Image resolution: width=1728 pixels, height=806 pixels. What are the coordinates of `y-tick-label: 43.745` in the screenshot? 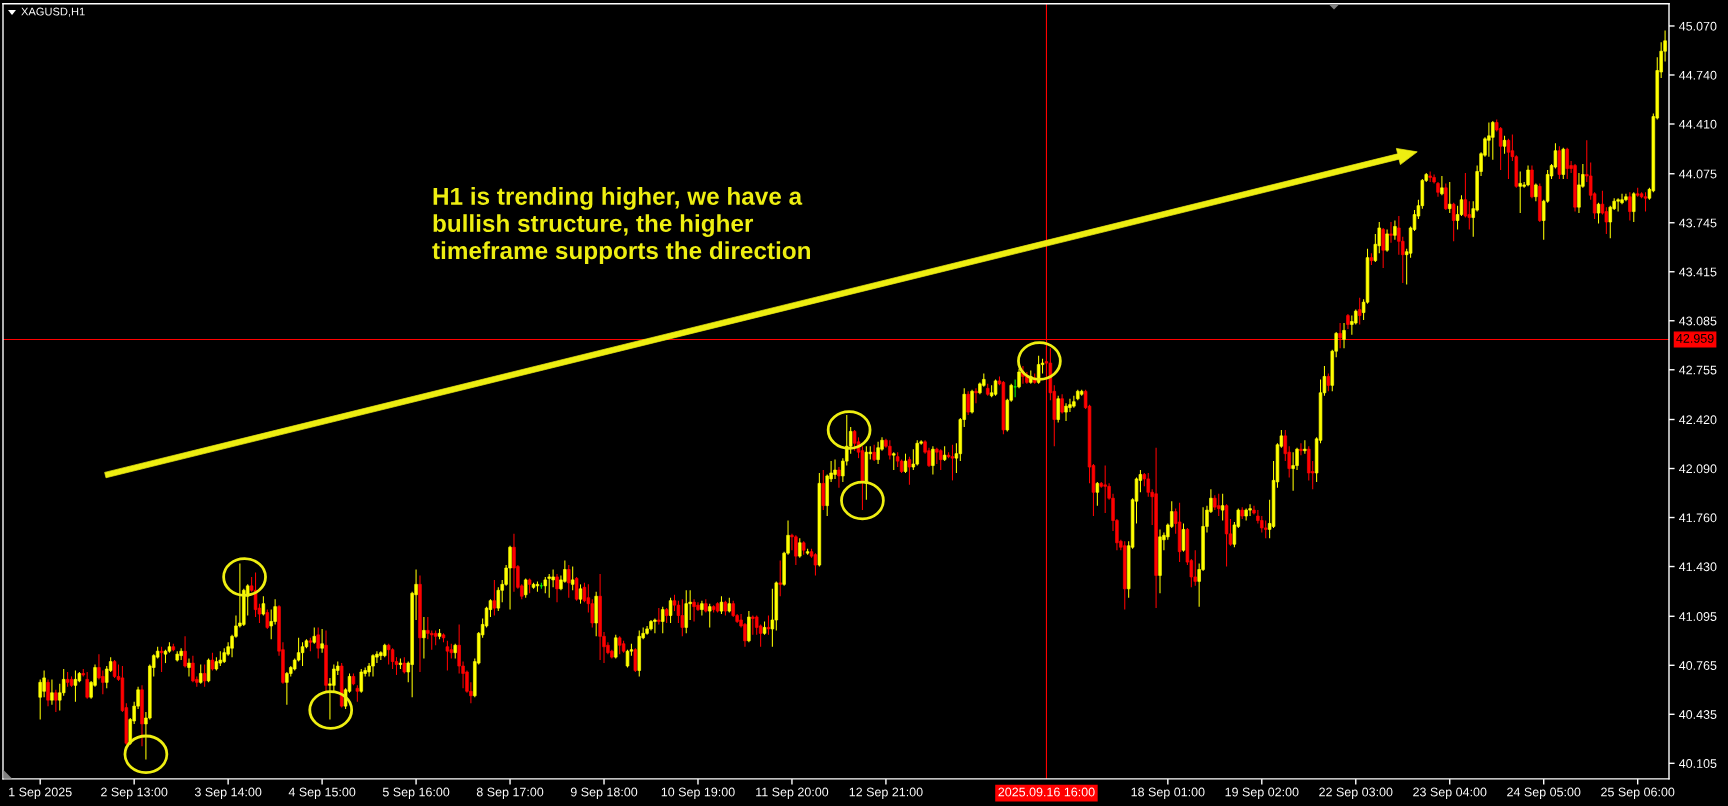 It's located at (1698, 223).